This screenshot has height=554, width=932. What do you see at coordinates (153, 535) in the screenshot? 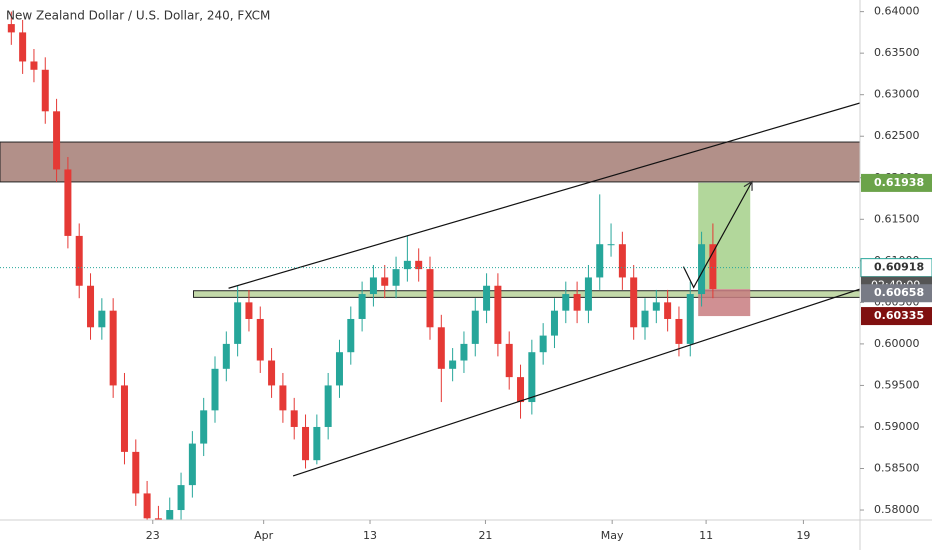
I see `x-tick-label: 23` at bounding box center [153, 535].